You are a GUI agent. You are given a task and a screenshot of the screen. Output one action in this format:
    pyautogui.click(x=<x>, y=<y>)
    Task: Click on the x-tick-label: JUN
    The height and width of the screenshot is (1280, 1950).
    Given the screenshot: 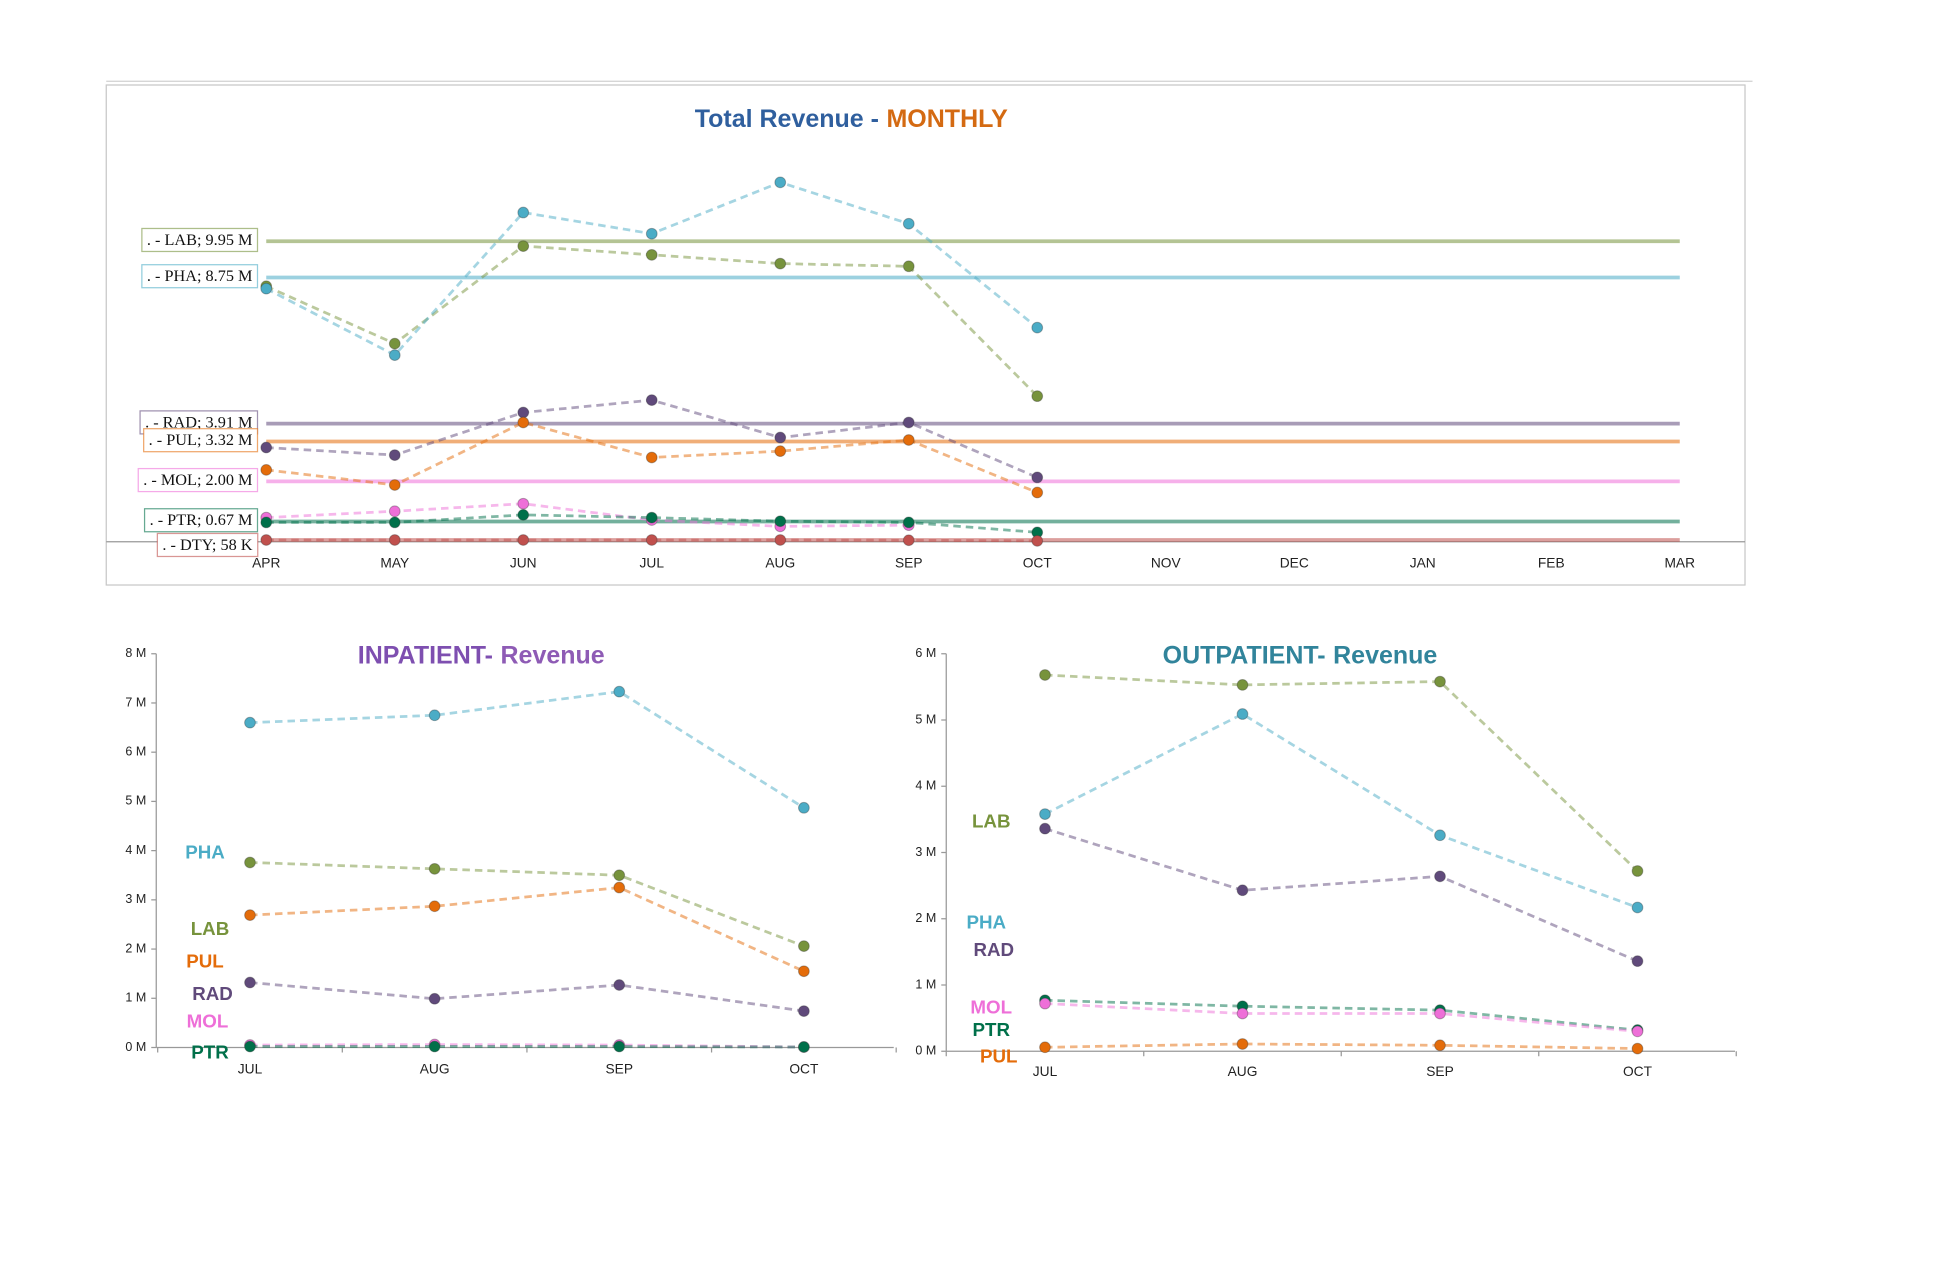 What is the action you would take?
    pyautogui.click(x=523, y=562)
    